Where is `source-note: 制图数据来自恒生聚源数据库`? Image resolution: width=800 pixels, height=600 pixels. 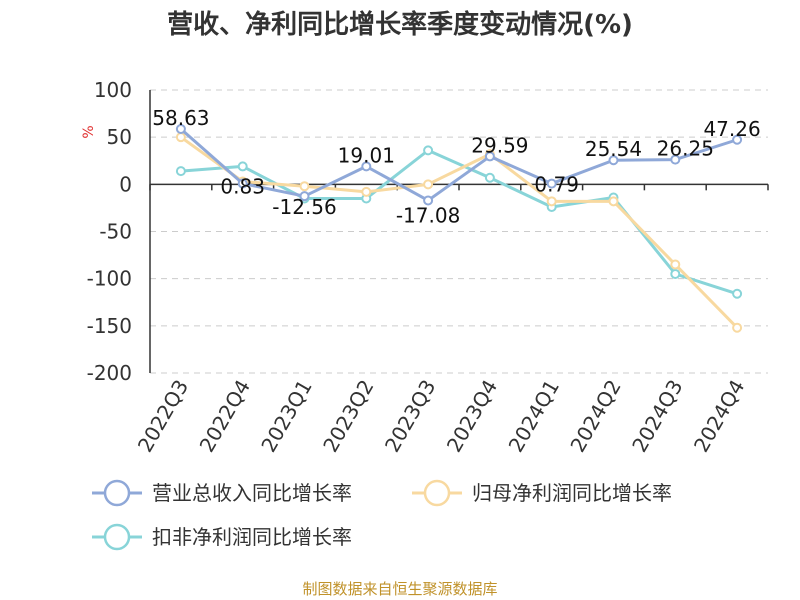 source-note: 制图数据来自恒生聚源数据库 is located at coordinates (399, 589).